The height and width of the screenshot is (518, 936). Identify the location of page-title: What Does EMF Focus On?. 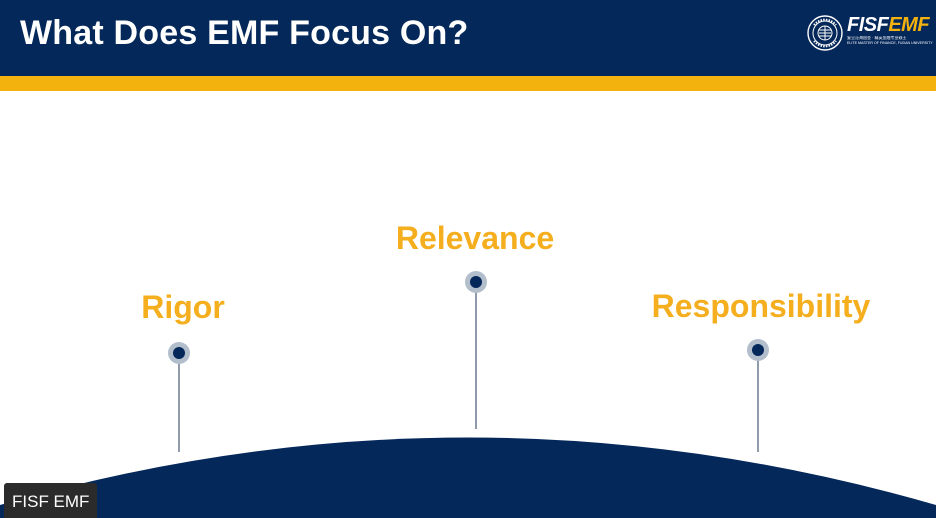
(244, 33).